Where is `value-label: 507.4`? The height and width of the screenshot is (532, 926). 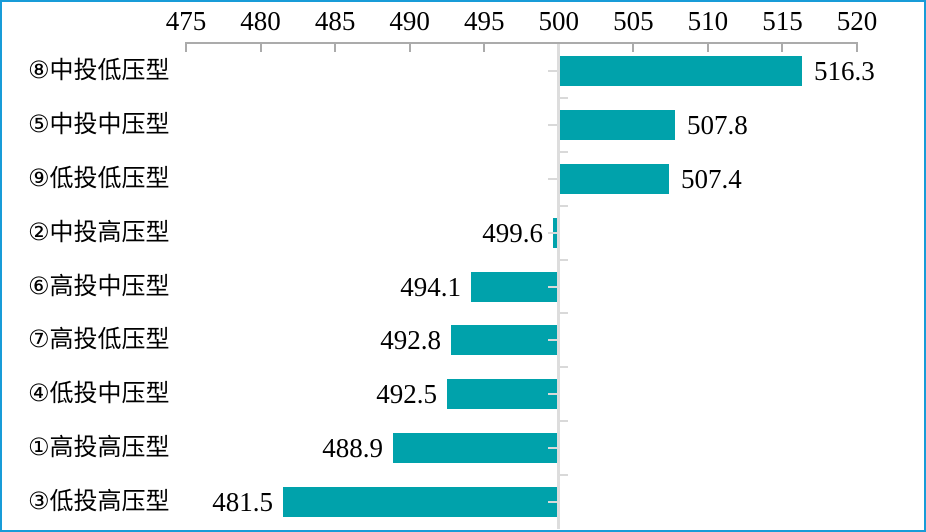
value-label: 507.4 is located at coordinates (711, 179).